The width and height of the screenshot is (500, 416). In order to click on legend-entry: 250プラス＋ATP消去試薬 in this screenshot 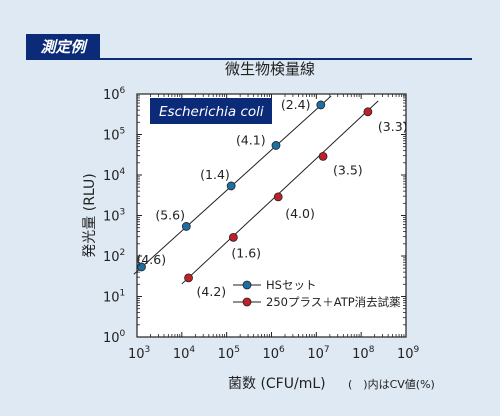, I will do `click(333, 302)`.